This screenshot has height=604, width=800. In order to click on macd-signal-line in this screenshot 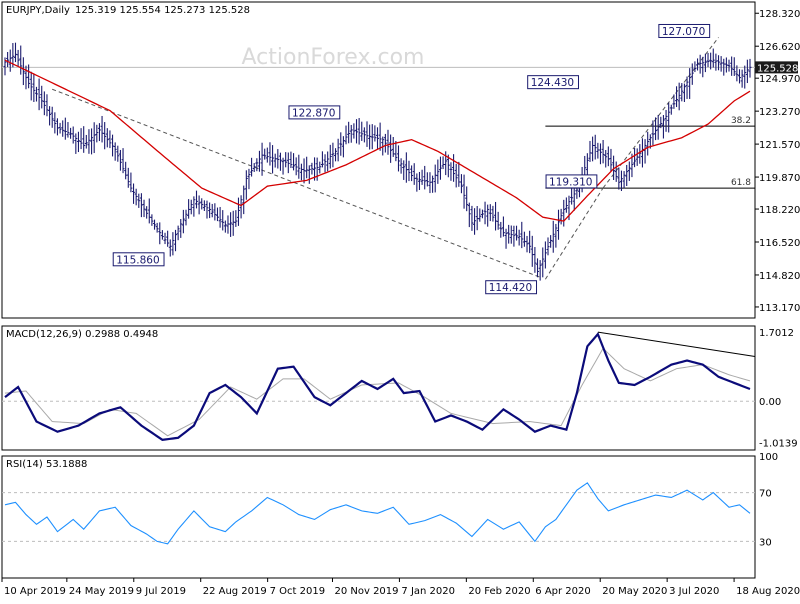, I will do `click(377, 392)`.